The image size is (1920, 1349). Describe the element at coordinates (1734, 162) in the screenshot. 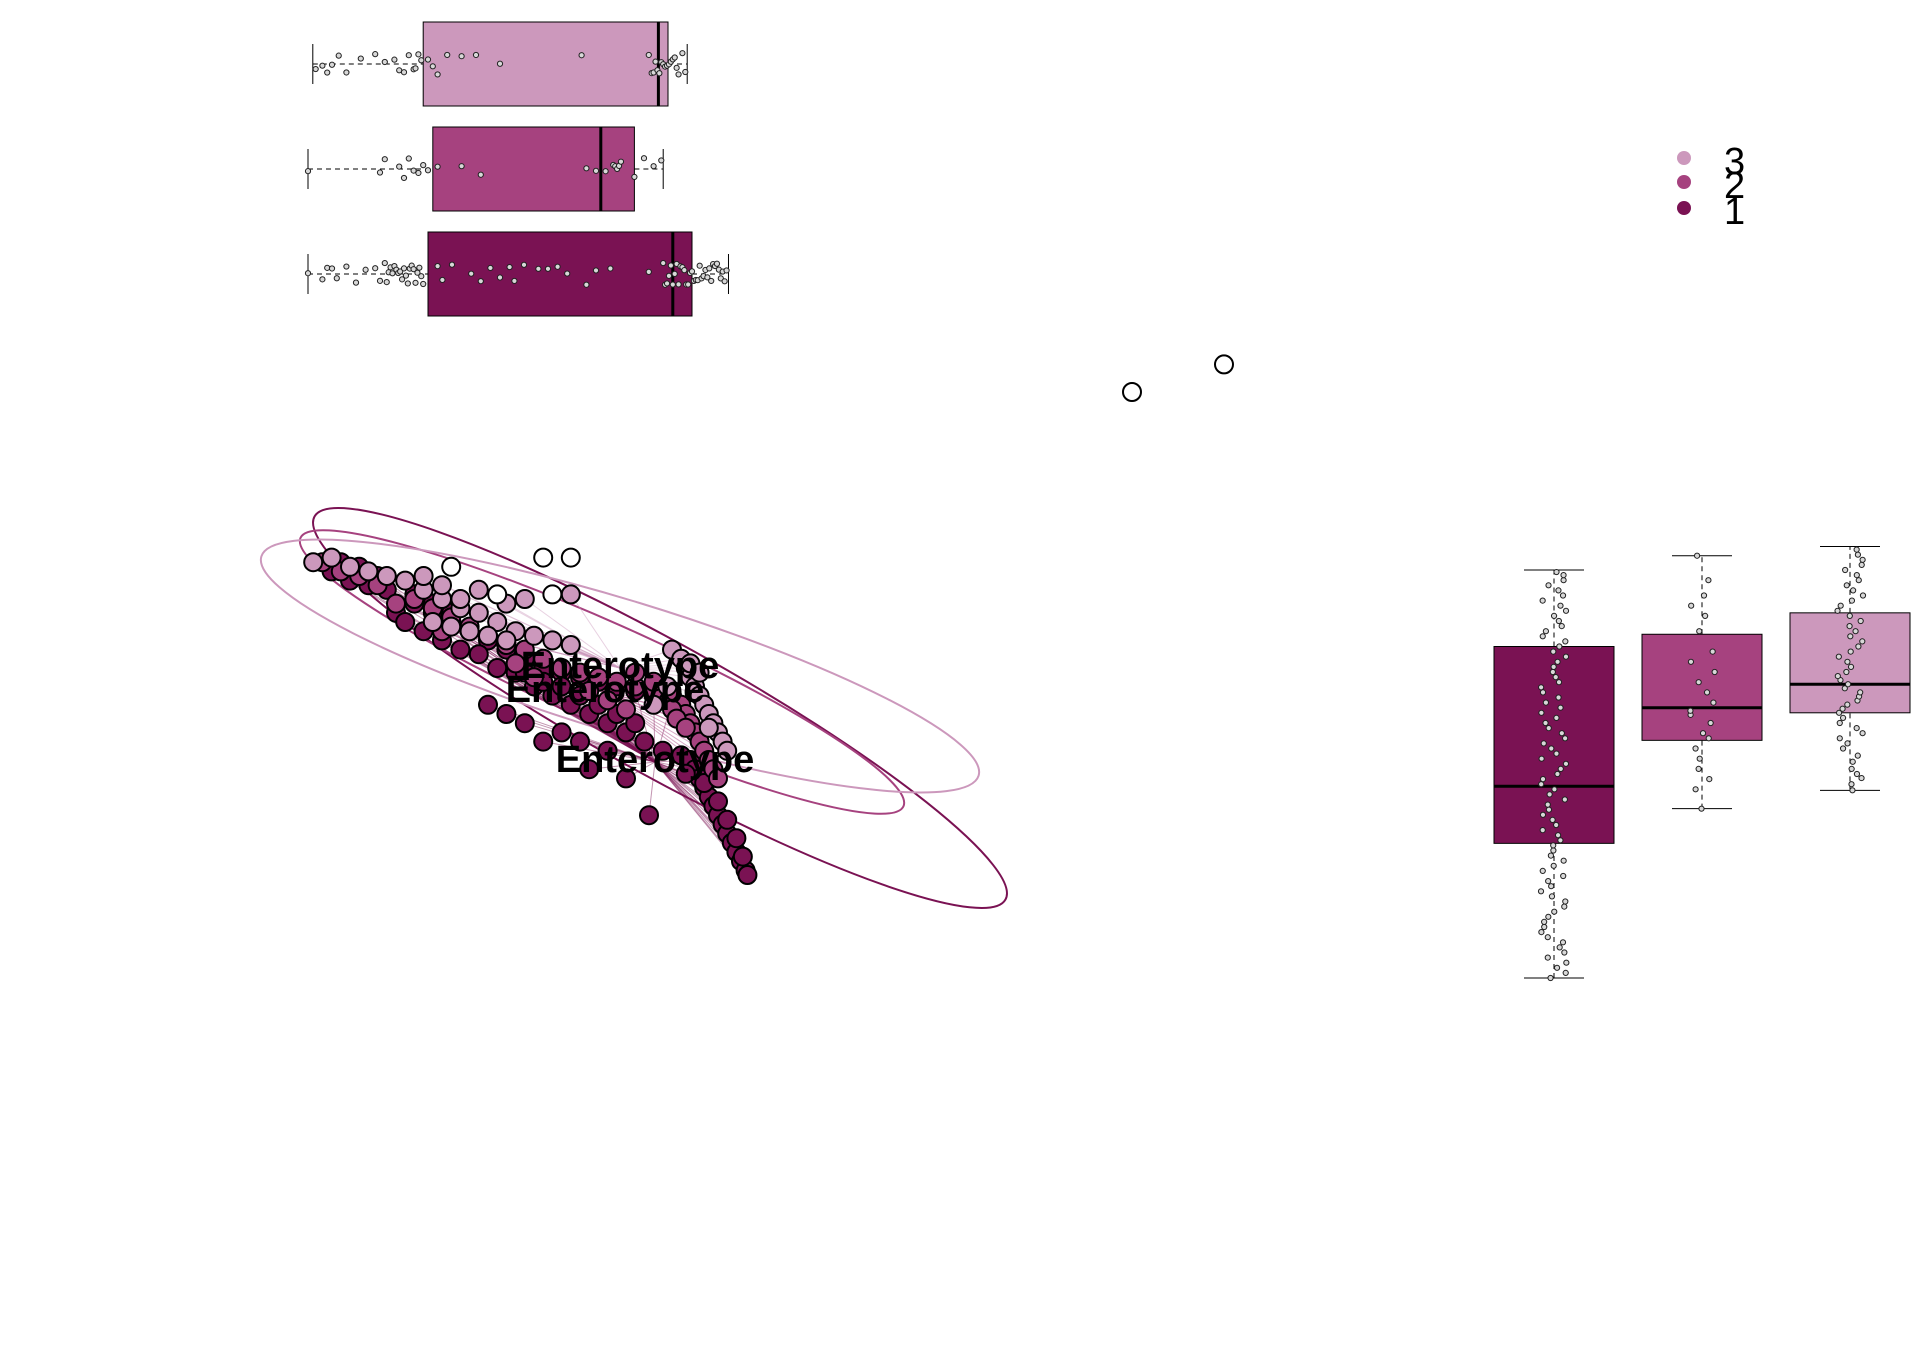

I see `legend-label-3: 3` at that location.